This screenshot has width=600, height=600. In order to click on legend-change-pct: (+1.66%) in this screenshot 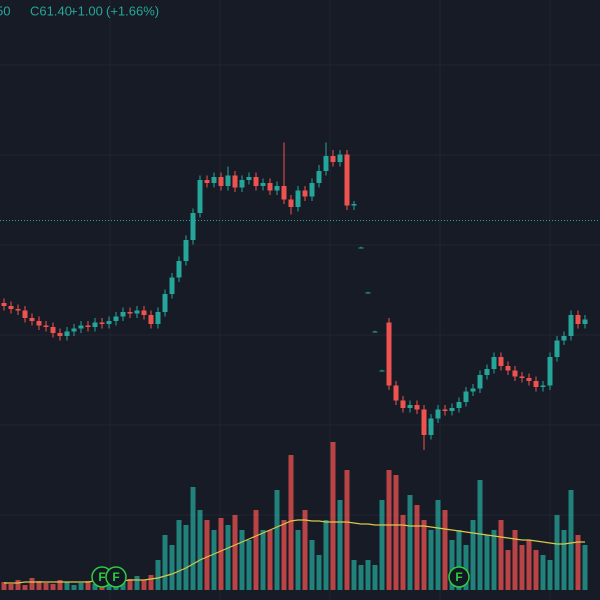, I will do `click(132, 10)`.